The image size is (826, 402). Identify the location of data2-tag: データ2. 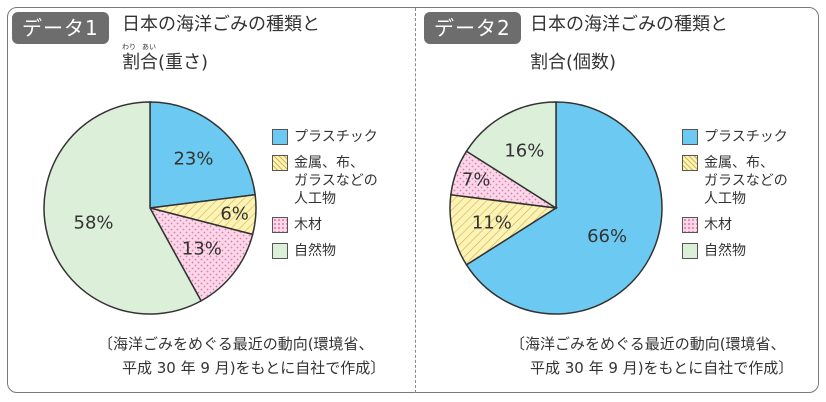
(472, 28).